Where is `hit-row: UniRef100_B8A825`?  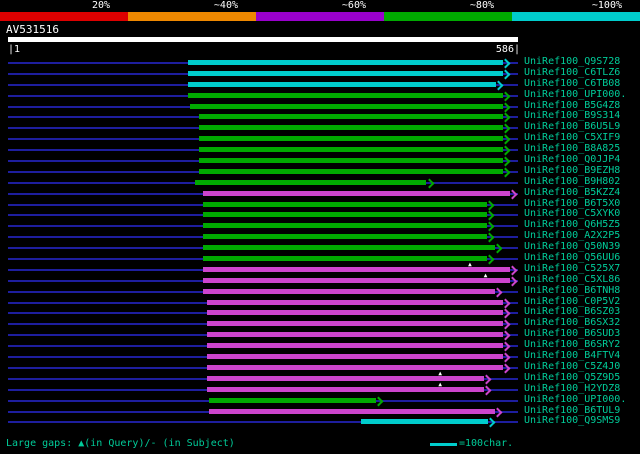 hit-row: UniRef100_B8A825 is located at coordinates (320, 149).